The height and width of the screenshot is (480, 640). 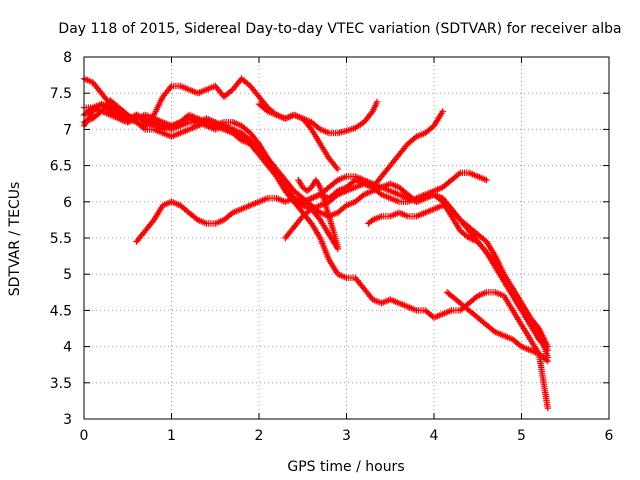 I want to click on series-10-points, so click(x=298, y=136).